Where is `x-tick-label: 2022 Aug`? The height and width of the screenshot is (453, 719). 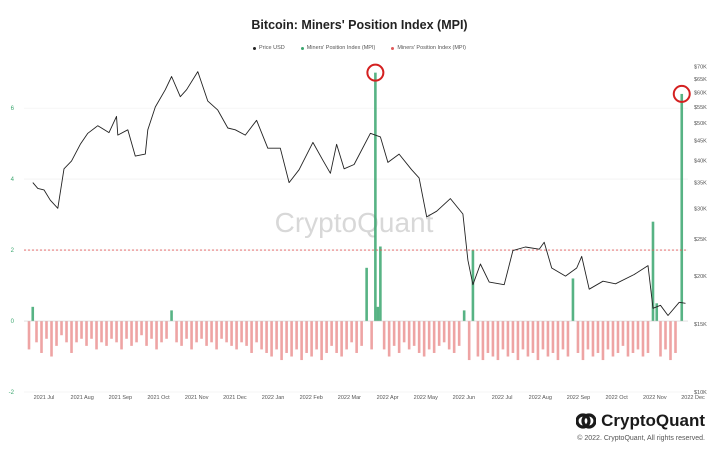
x-tick-label: 2022 Aug is located at coordinates (540, 398).